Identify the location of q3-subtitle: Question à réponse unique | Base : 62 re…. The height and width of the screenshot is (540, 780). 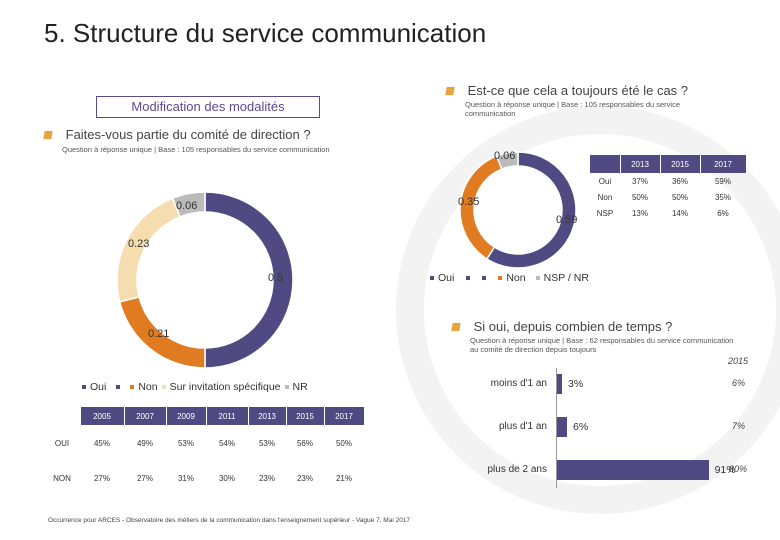
(602, 345).